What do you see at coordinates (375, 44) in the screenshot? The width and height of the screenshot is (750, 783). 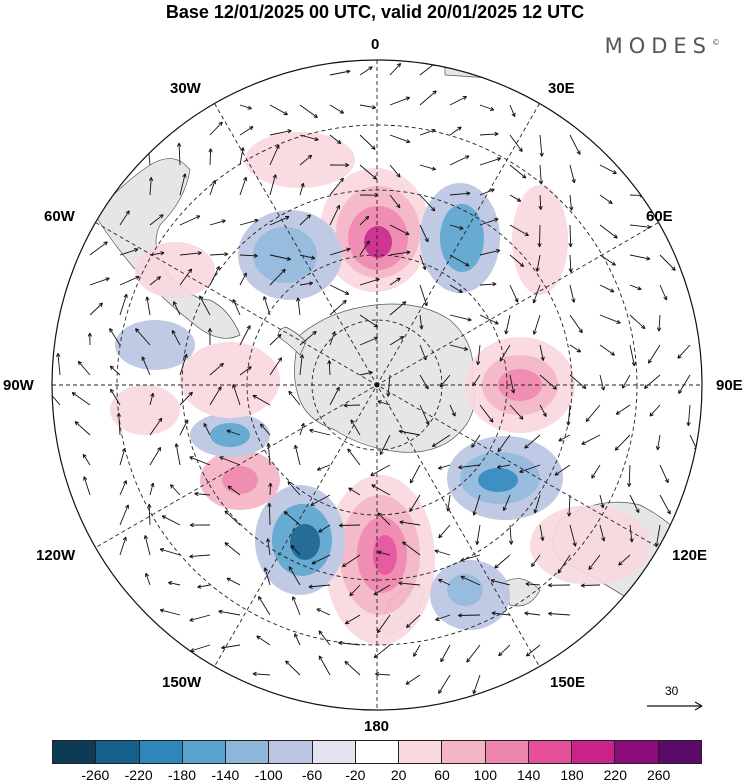 I see `label-lon-0: 0` at bounding box center [375, 44].